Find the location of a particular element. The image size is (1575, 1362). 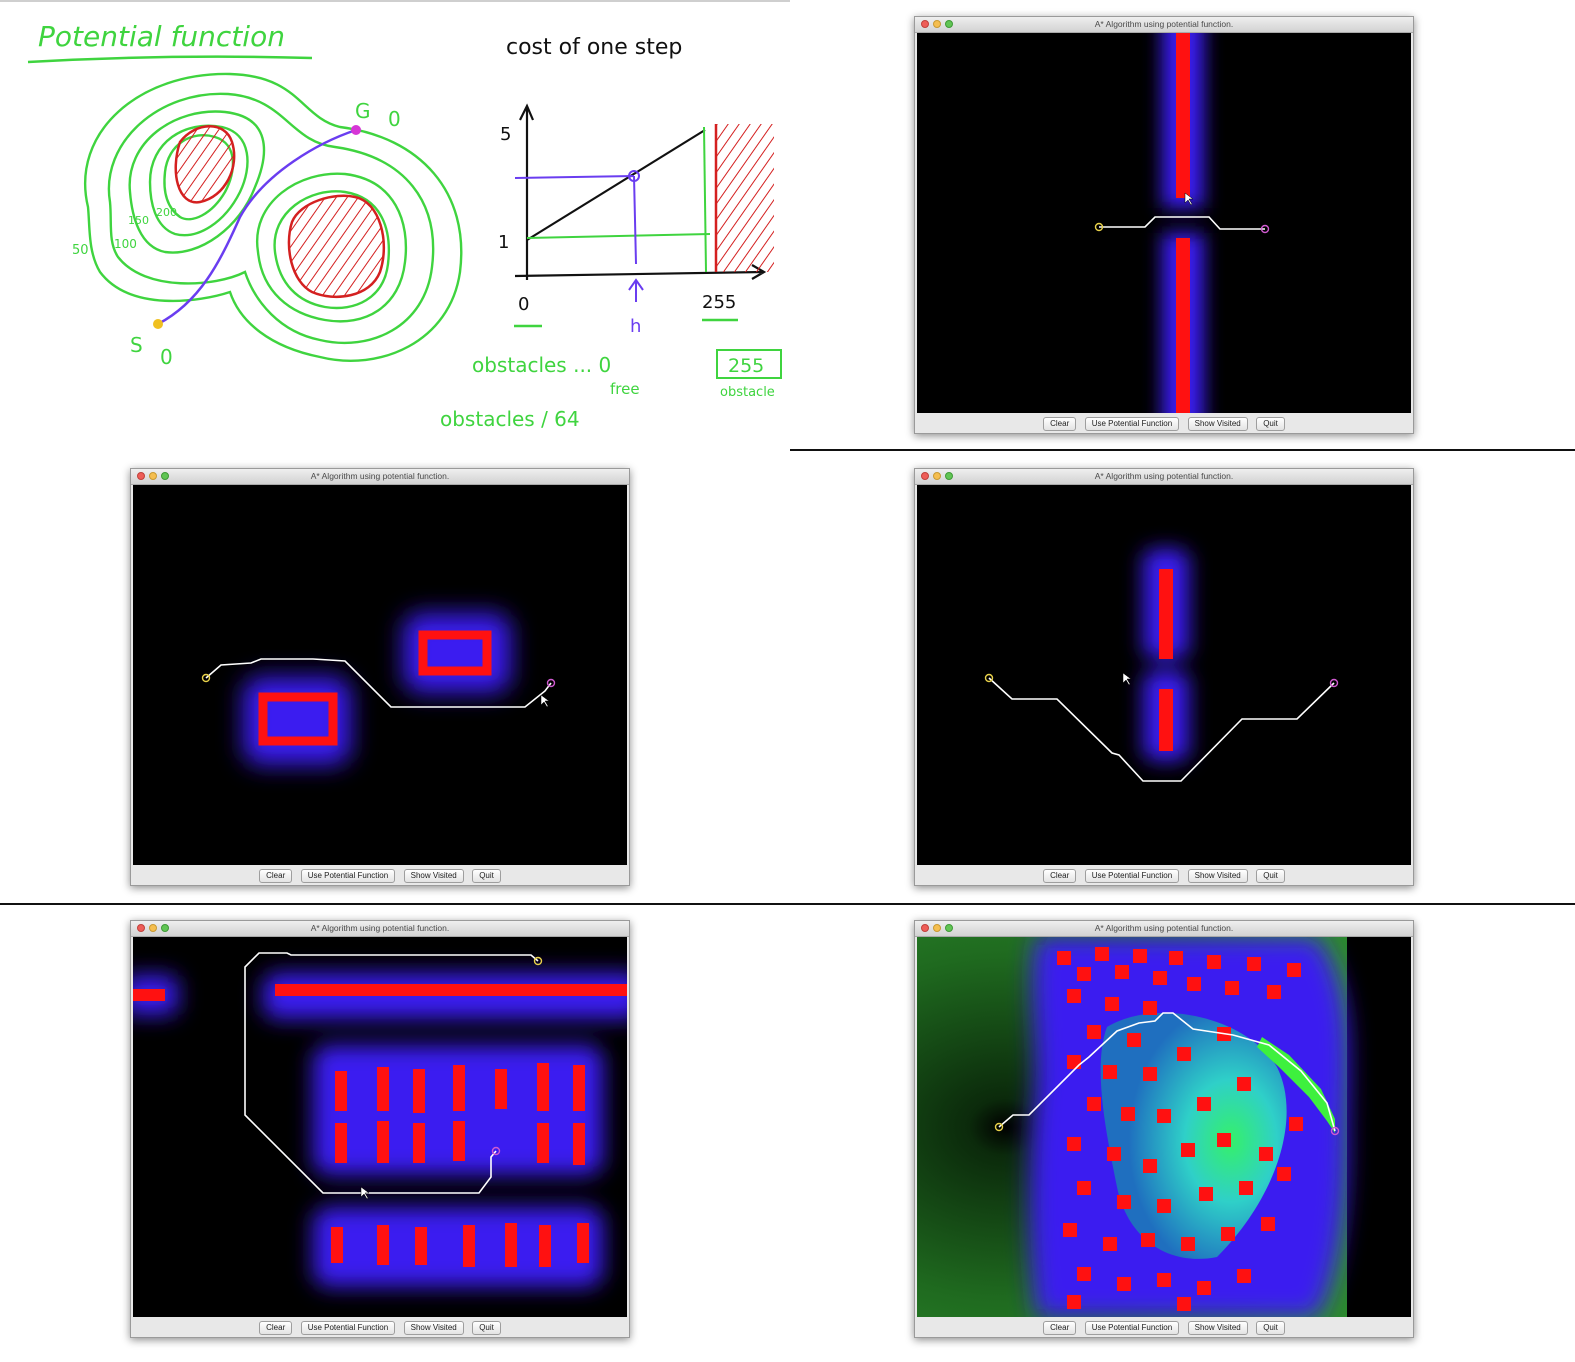

goal-value: 0 is located at coordinates (394, 119).